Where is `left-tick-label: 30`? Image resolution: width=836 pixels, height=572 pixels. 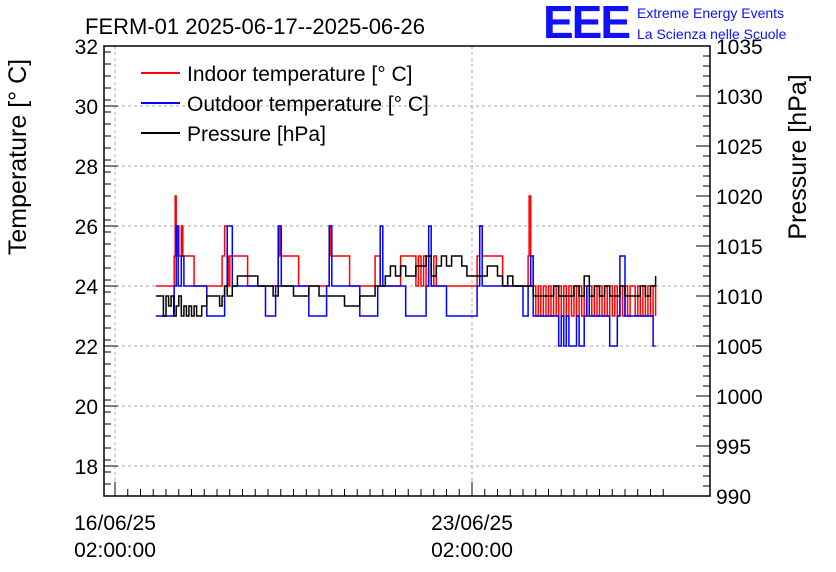
left-tick-label: 30 is located at coordinates (86, 107).